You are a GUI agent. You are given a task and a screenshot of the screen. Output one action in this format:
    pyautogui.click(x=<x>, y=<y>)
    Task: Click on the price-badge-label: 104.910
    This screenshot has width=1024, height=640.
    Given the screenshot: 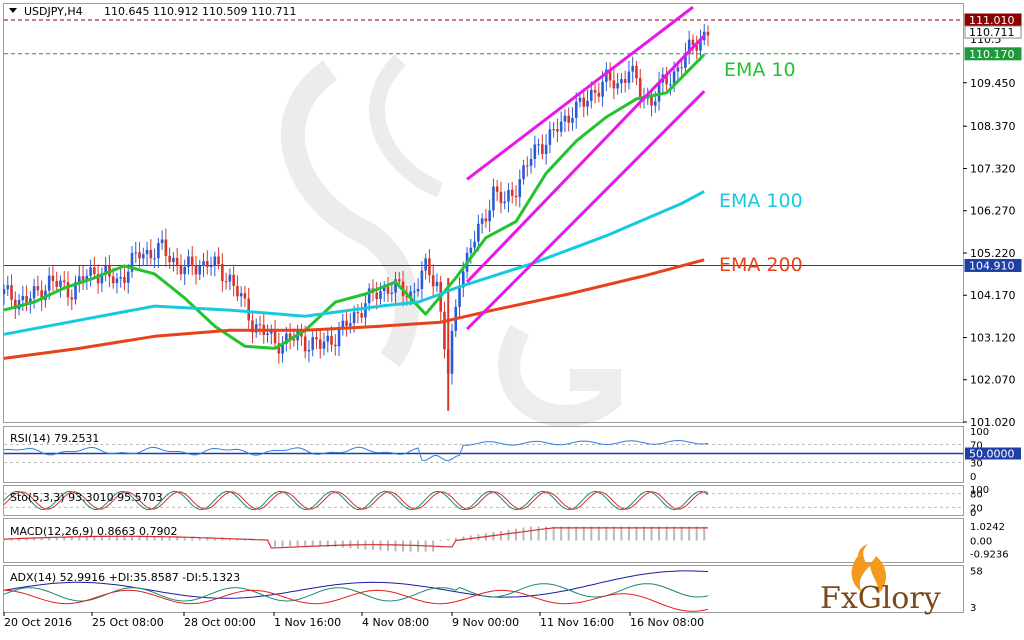 What is the action you would take?
    pyautogui.click(x=992, y=265)
    